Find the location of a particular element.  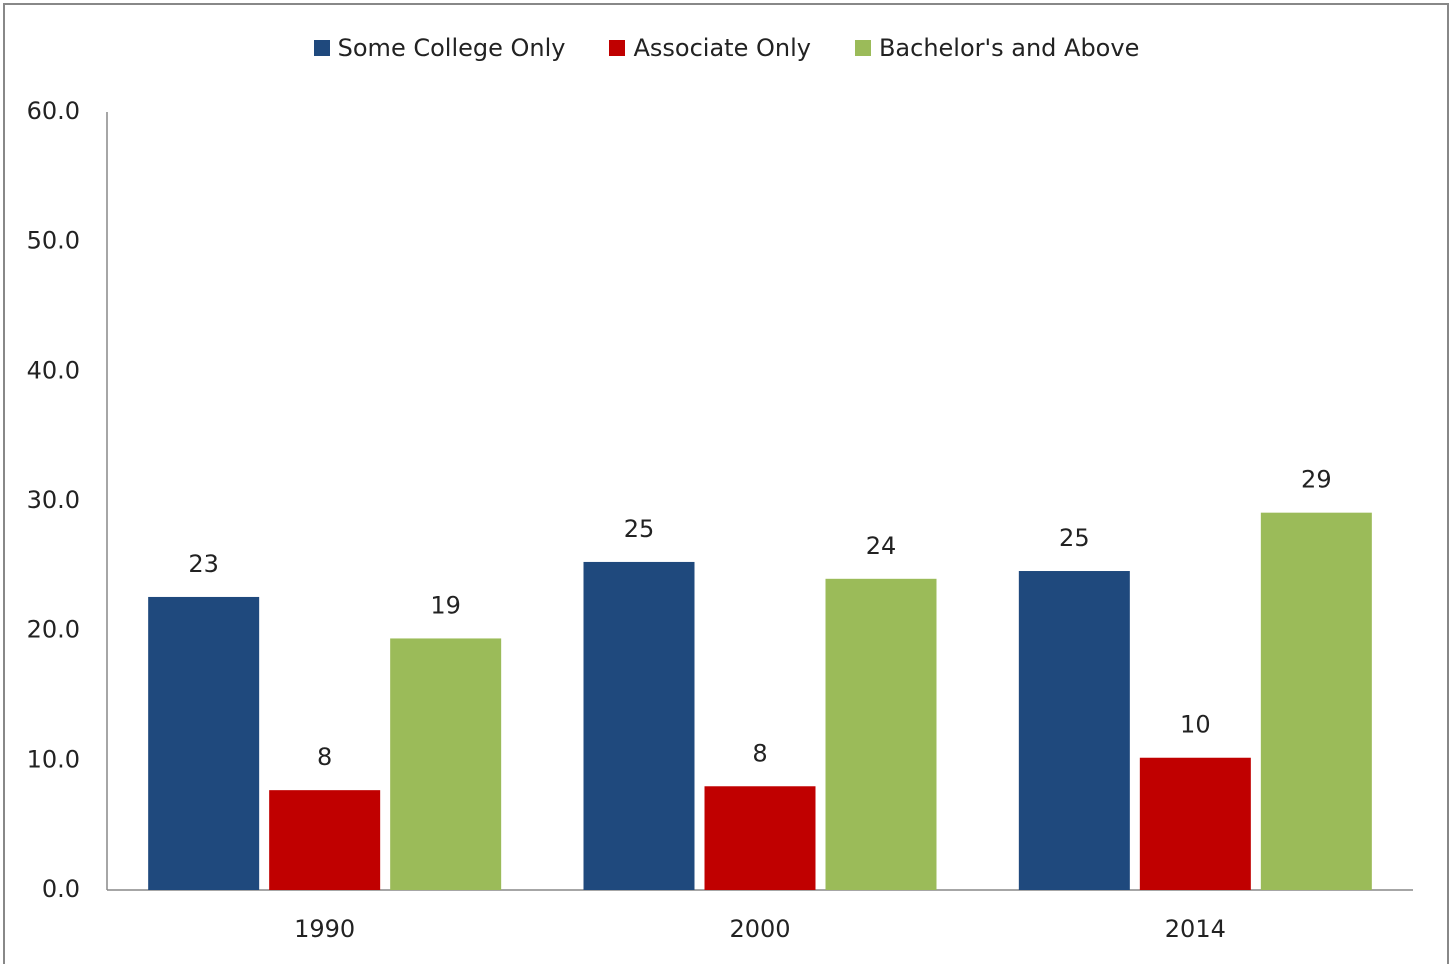

data-label: 29 is located at coordinates (1316, 480).